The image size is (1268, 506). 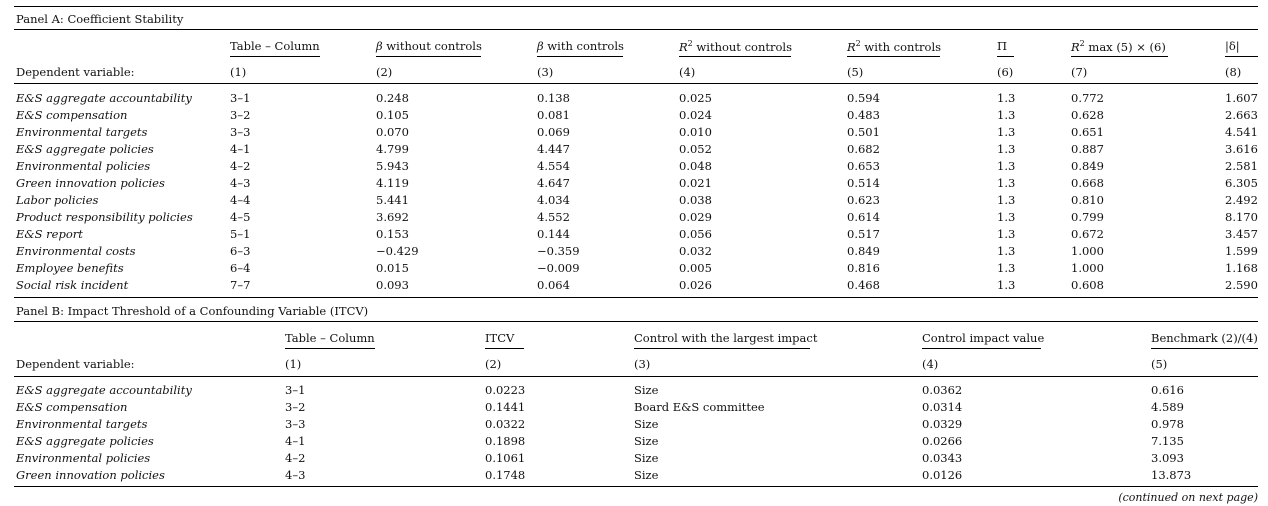 I want to click on row-label: E&S aggregate policies, so click(x=85, y=441).